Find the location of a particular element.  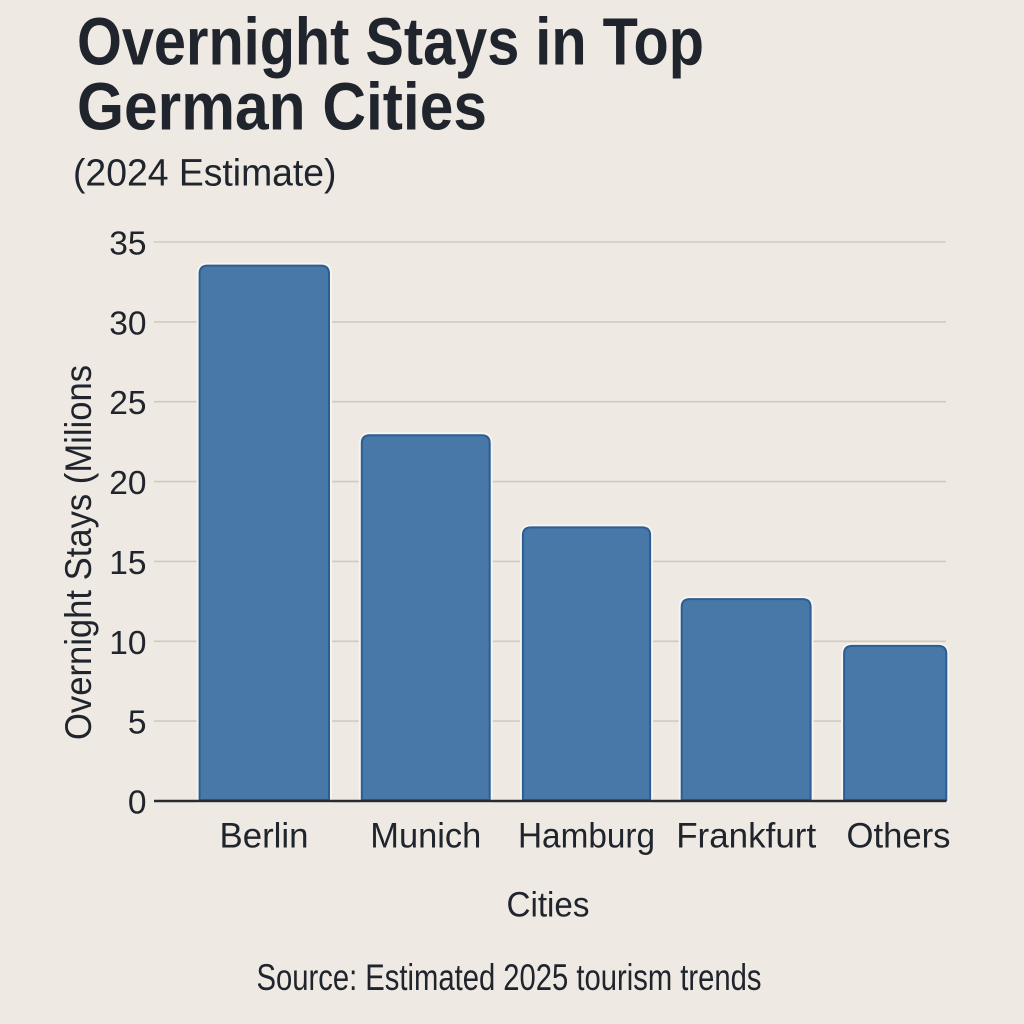

svg-text: Others is located at coordinates (899, 835).